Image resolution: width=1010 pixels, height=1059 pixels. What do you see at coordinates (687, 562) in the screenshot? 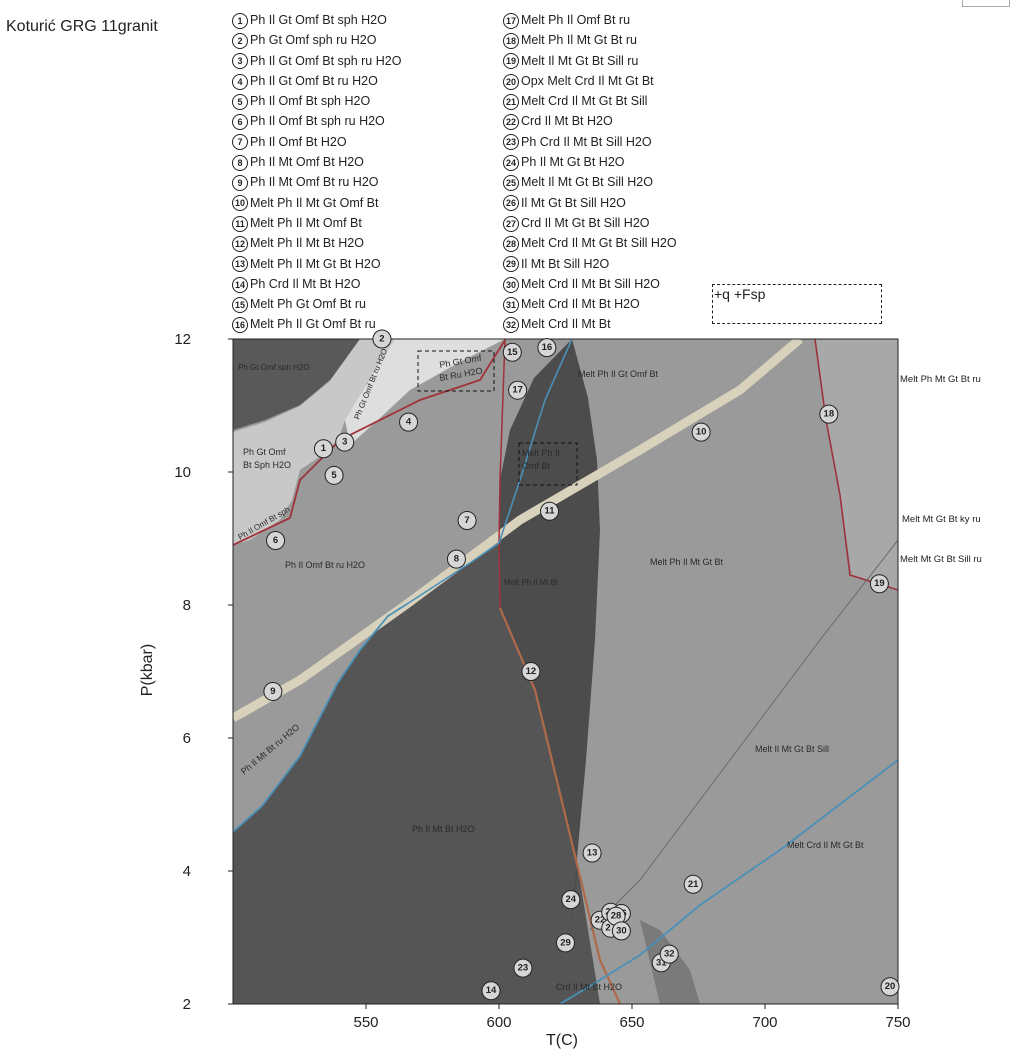
I see `field-label: Melt Ph Il Mt Gt Bt` at bounding box center [687, 562].